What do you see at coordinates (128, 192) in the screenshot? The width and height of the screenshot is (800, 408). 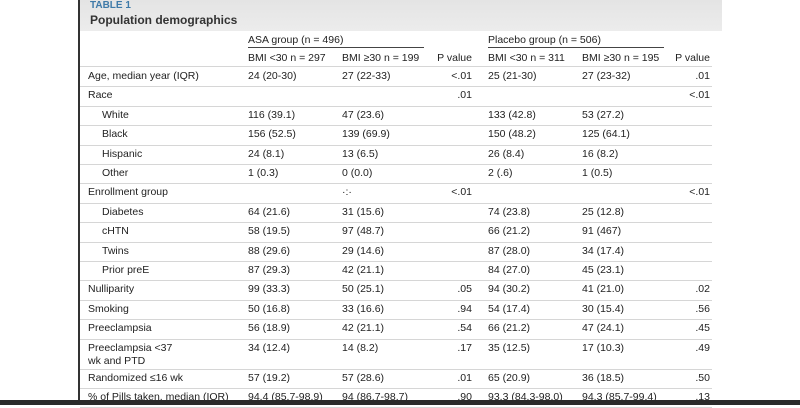 I see `row-label: Enrollment group` at bounding box center [128, 192].